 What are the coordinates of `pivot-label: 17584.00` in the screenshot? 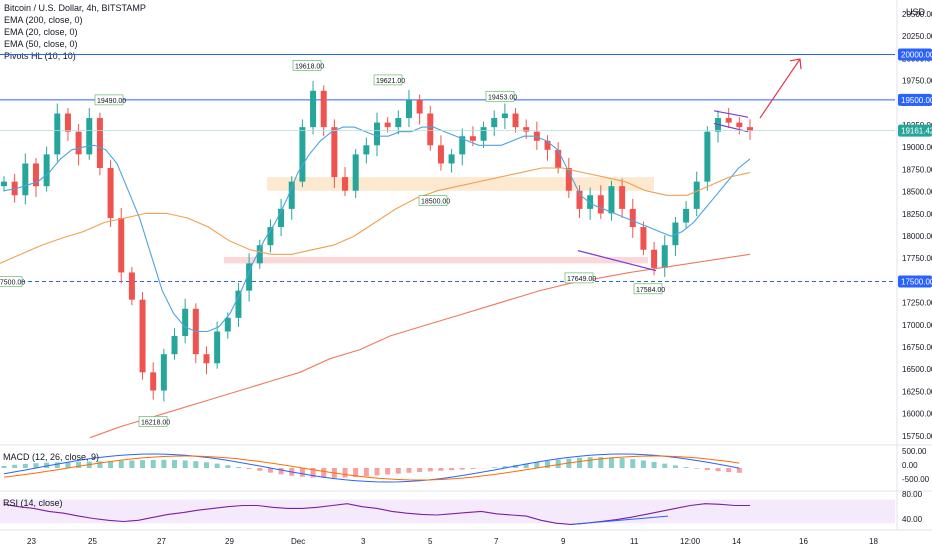 It's located at (650, 290).